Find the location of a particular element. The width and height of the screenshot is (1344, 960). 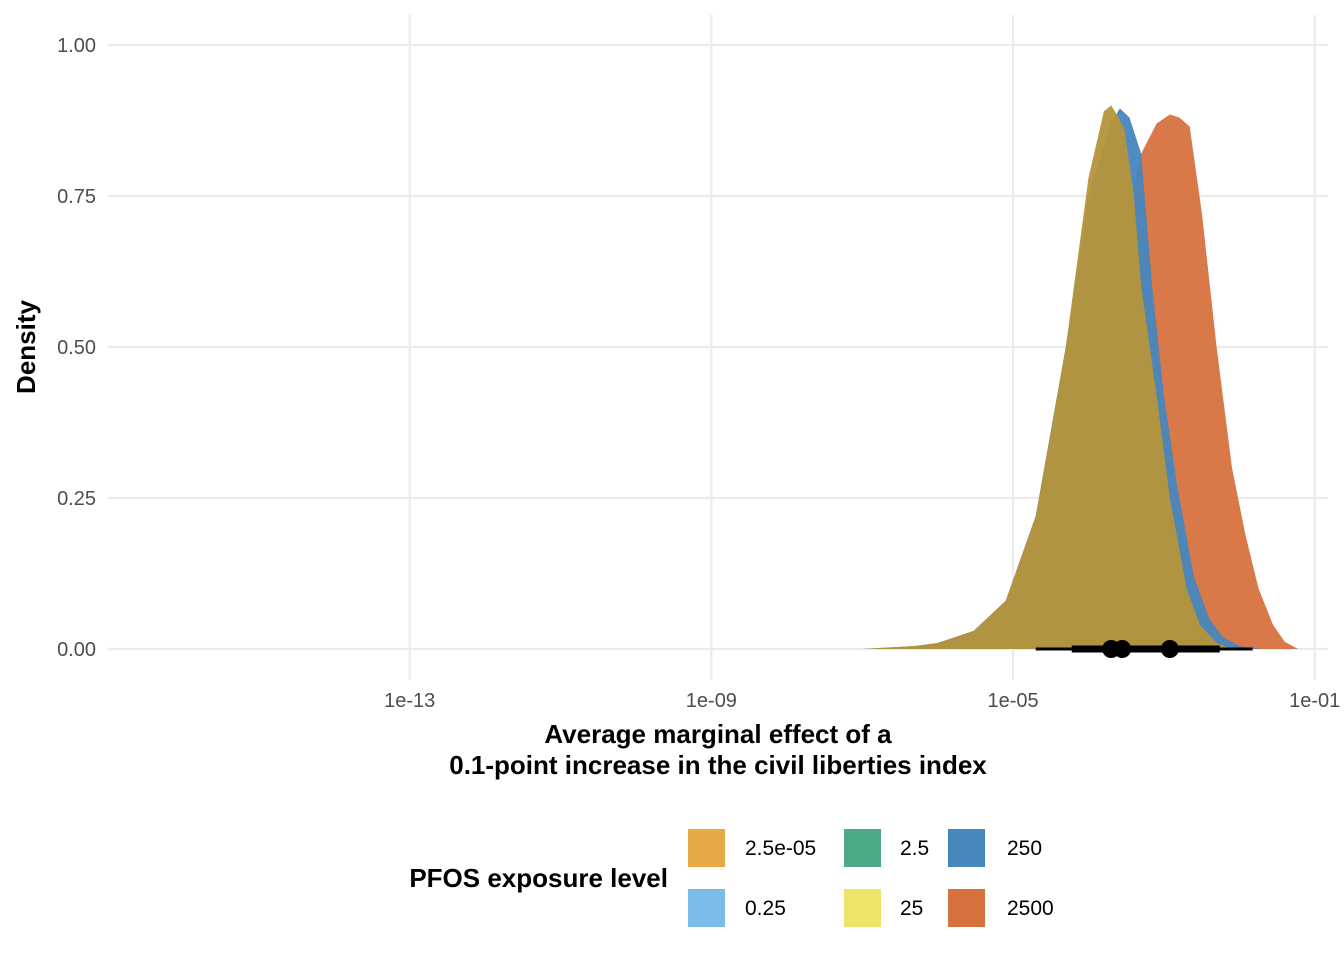

legend-swatch-0.25 is located at coordinates (706, 908).